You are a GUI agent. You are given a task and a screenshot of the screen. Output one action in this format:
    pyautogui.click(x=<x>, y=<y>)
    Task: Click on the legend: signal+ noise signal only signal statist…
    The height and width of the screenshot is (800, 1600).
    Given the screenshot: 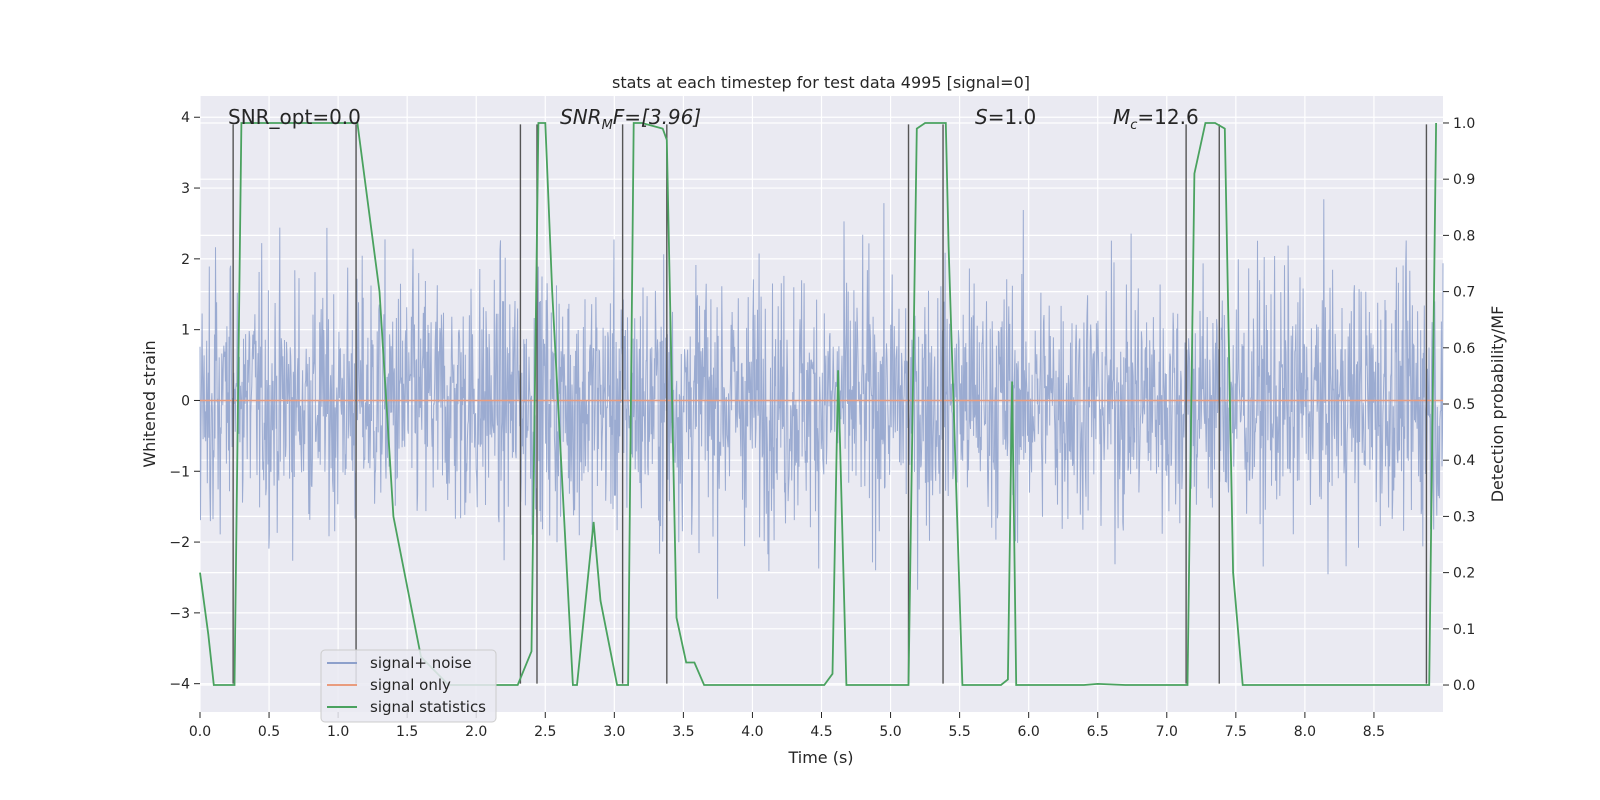 What is the action you would take?
    pyautogui.click(x=408, y=686)
    